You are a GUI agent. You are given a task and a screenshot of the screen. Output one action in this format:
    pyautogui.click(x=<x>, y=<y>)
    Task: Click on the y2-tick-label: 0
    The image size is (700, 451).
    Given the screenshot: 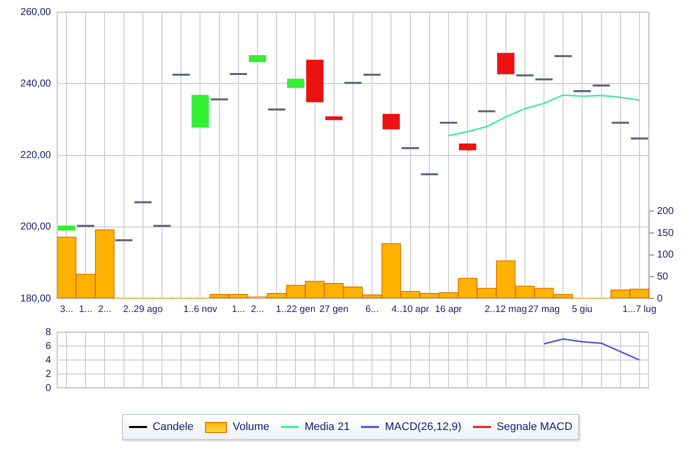 What is the action you would take?
    pyautogui.click(x=660, y=298)
    